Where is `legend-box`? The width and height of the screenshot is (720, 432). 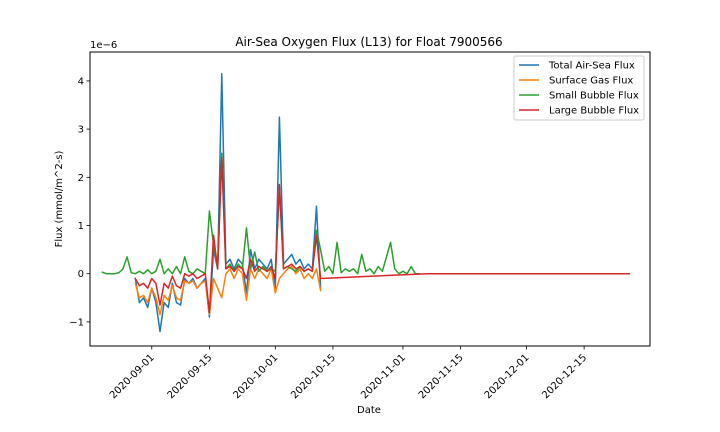
legend-box is located at coordinates (579, 88).